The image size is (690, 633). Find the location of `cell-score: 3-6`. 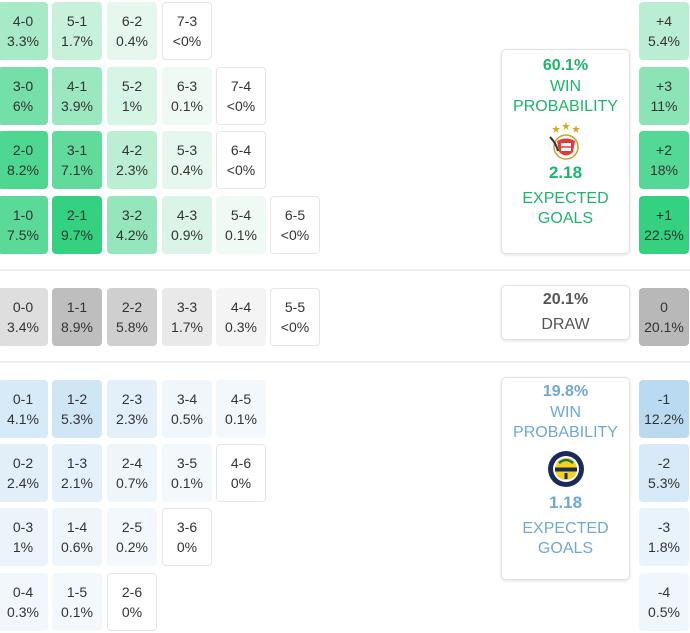

cell-score: 3-6 is located at coordinates (187, 527).